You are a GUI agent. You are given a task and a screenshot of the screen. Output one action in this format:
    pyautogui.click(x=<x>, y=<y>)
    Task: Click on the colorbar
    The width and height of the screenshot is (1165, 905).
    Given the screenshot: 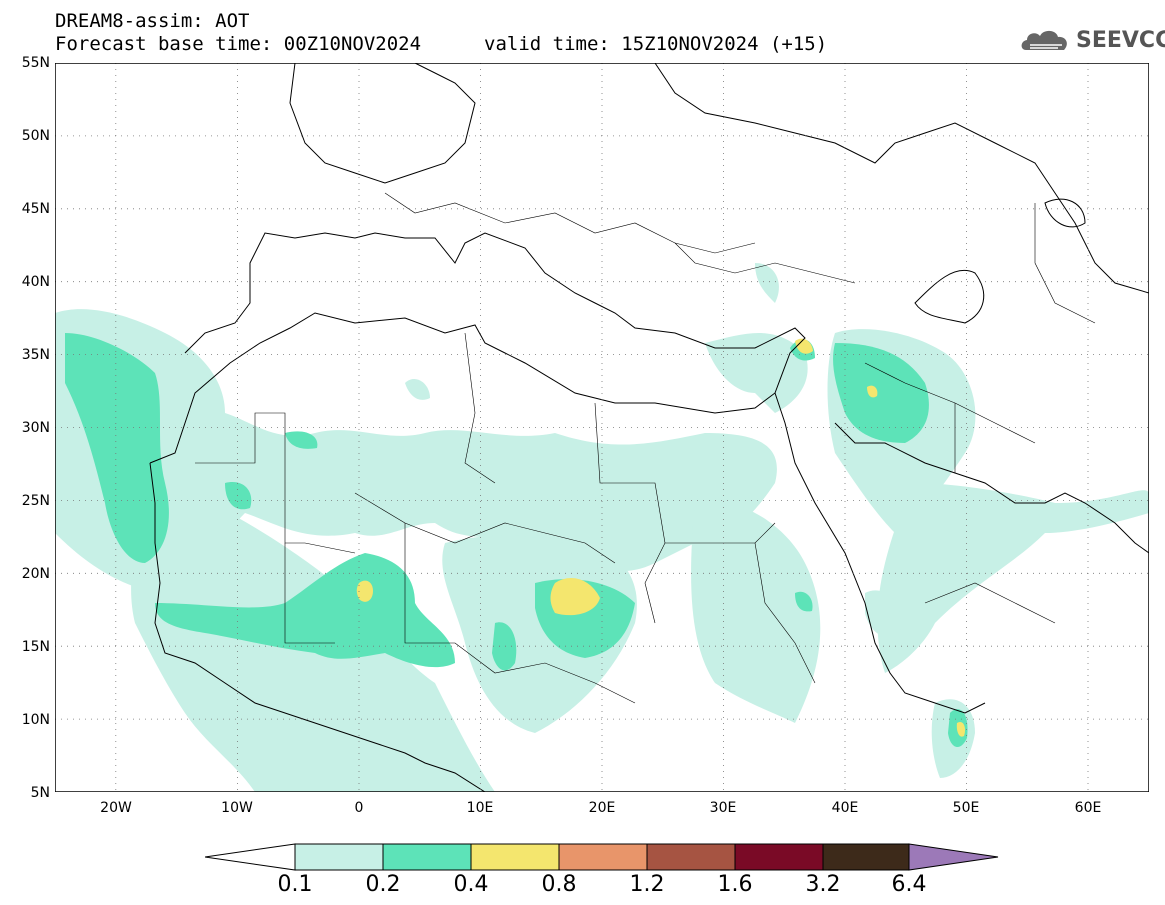 What is the action you would take?
    pyautogui.click(x=602, y=857)
    